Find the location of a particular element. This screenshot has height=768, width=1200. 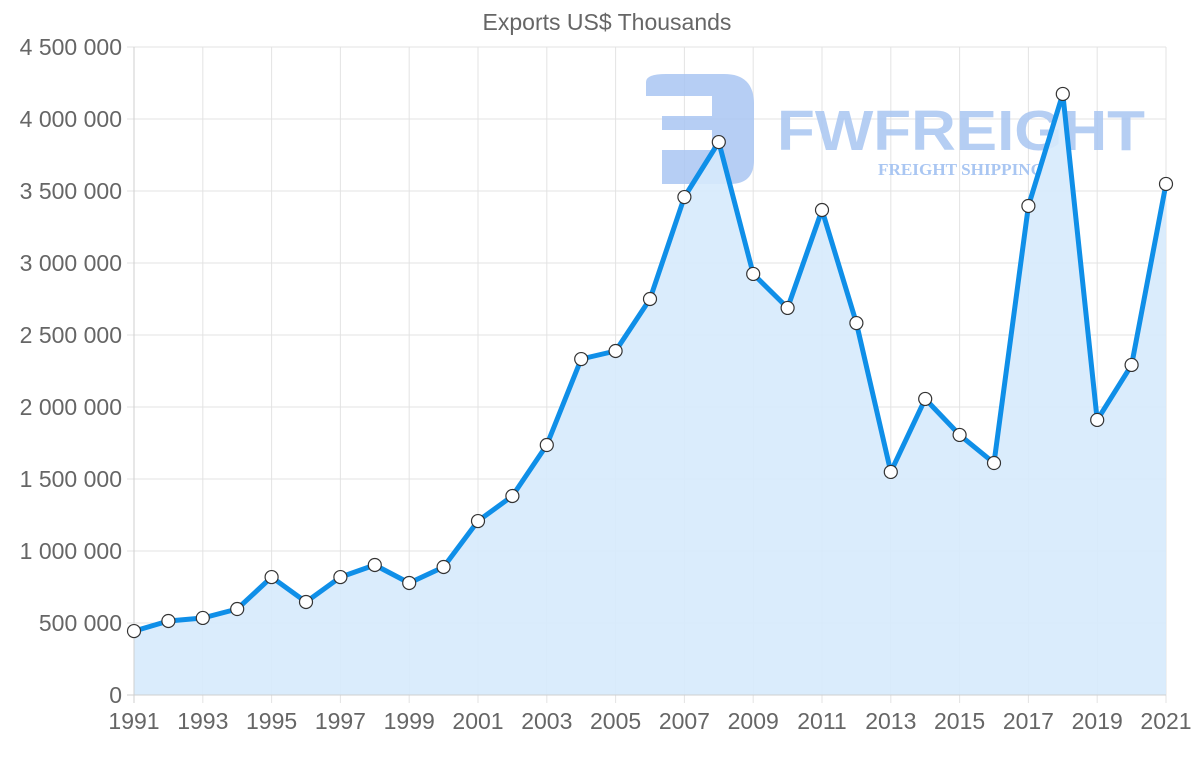

y-tick-label: 4 000 000 is located at coordinates (71, 119).